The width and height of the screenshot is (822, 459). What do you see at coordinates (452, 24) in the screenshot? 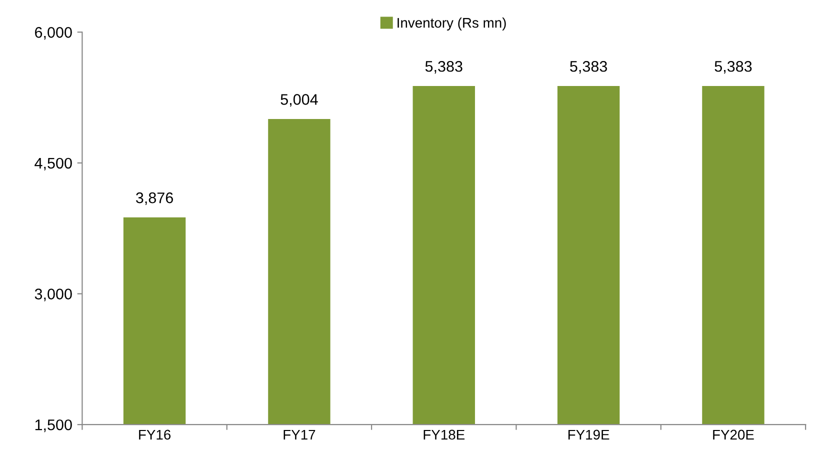
I see `legend-label: Inventory (Rs mn)` at bounding box center [452, 24].